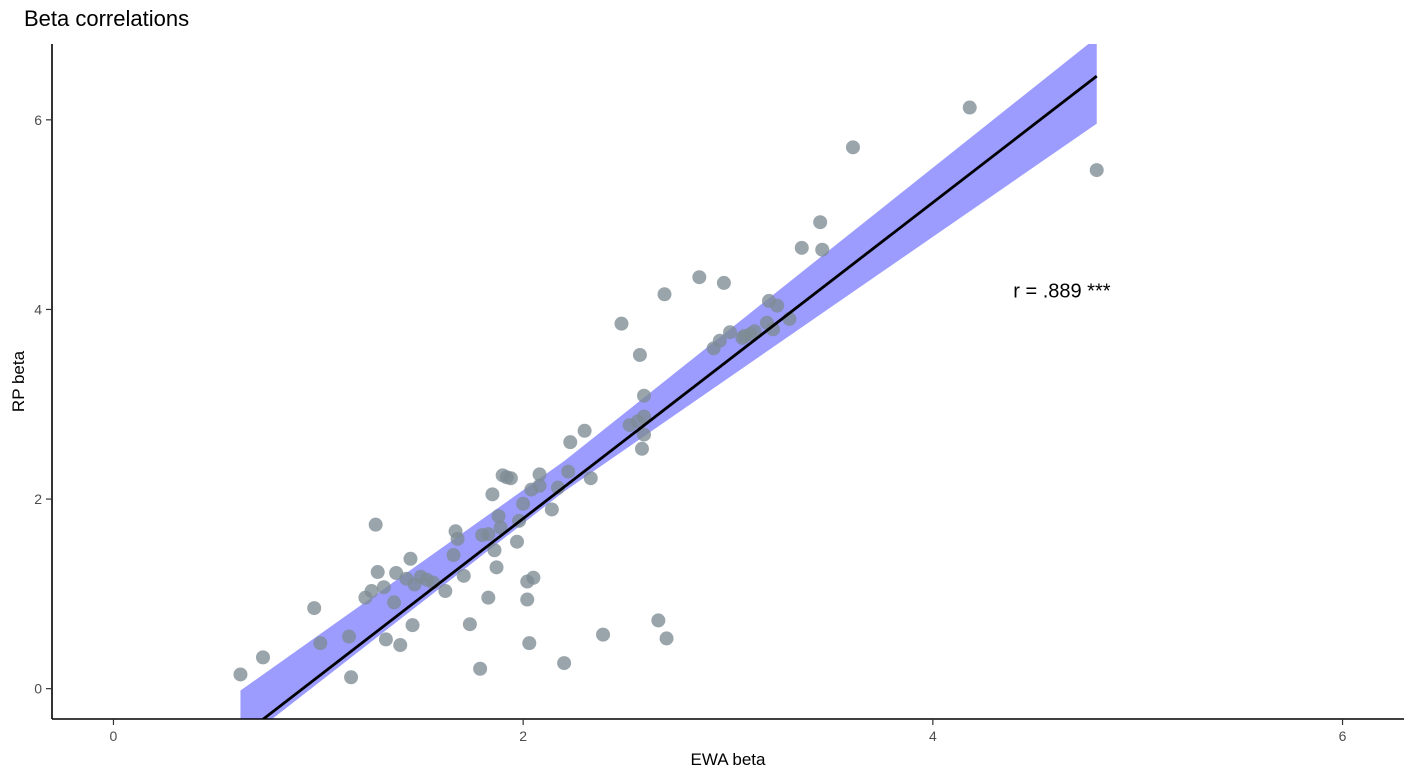 The image size is (1412, 771). What do you see at coordinates (523, 736) in the screenshot?
I see `x-tick-label: 2` at bounding box center [523, 736].